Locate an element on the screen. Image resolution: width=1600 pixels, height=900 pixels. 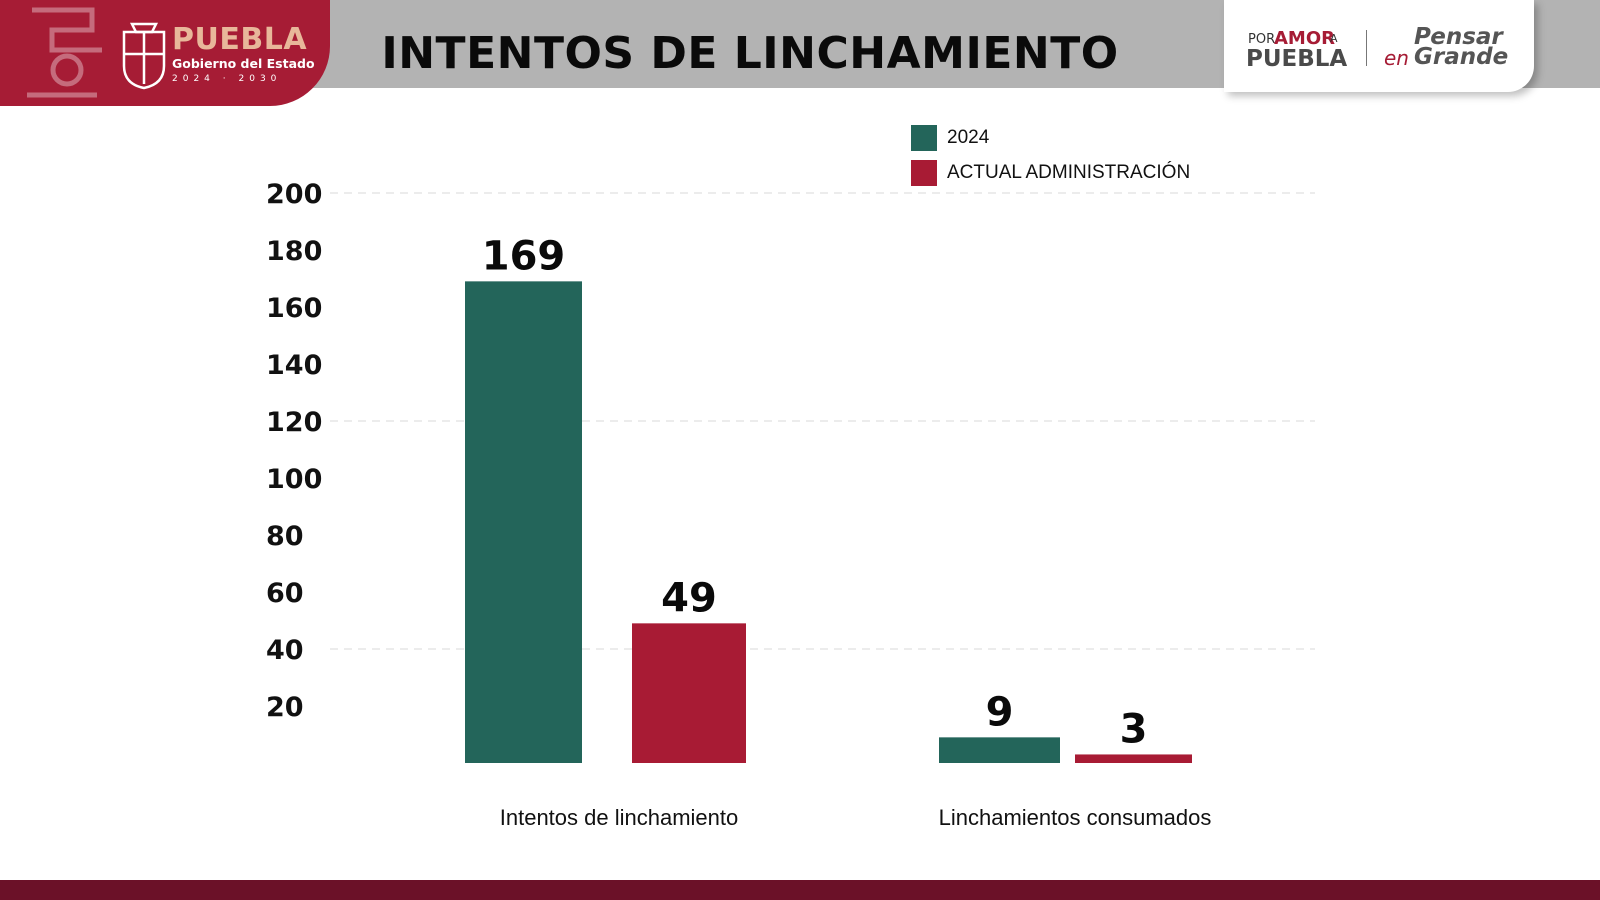
y-tick-label: 80 is located at coordinates (285, 536).